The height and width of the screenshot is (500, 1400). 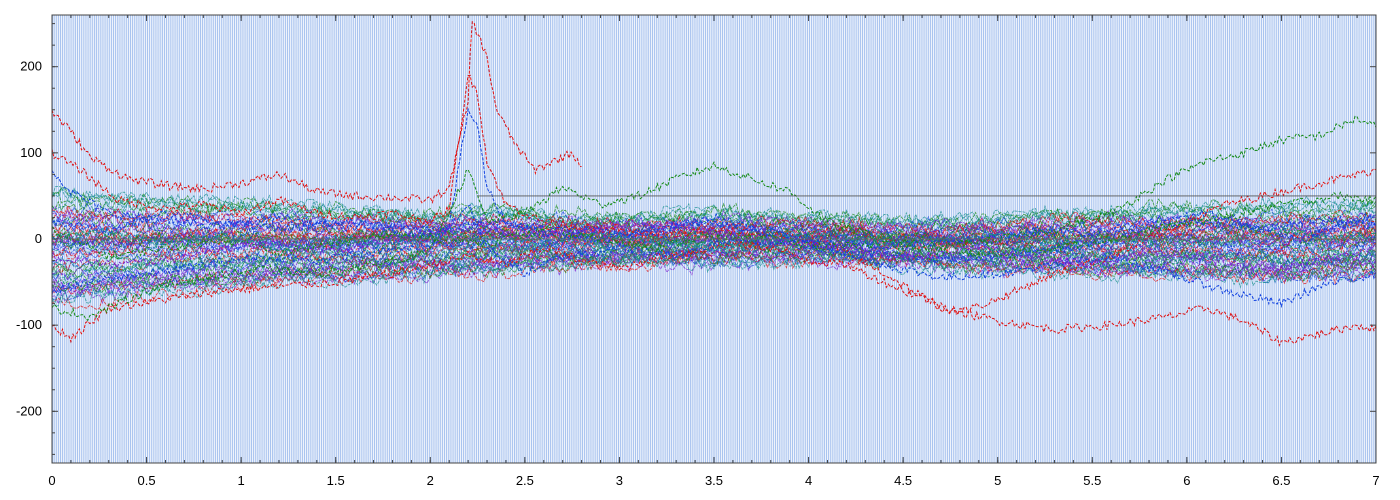 I want to click on x-tick-label: 7, so click(x=1375, y=480).